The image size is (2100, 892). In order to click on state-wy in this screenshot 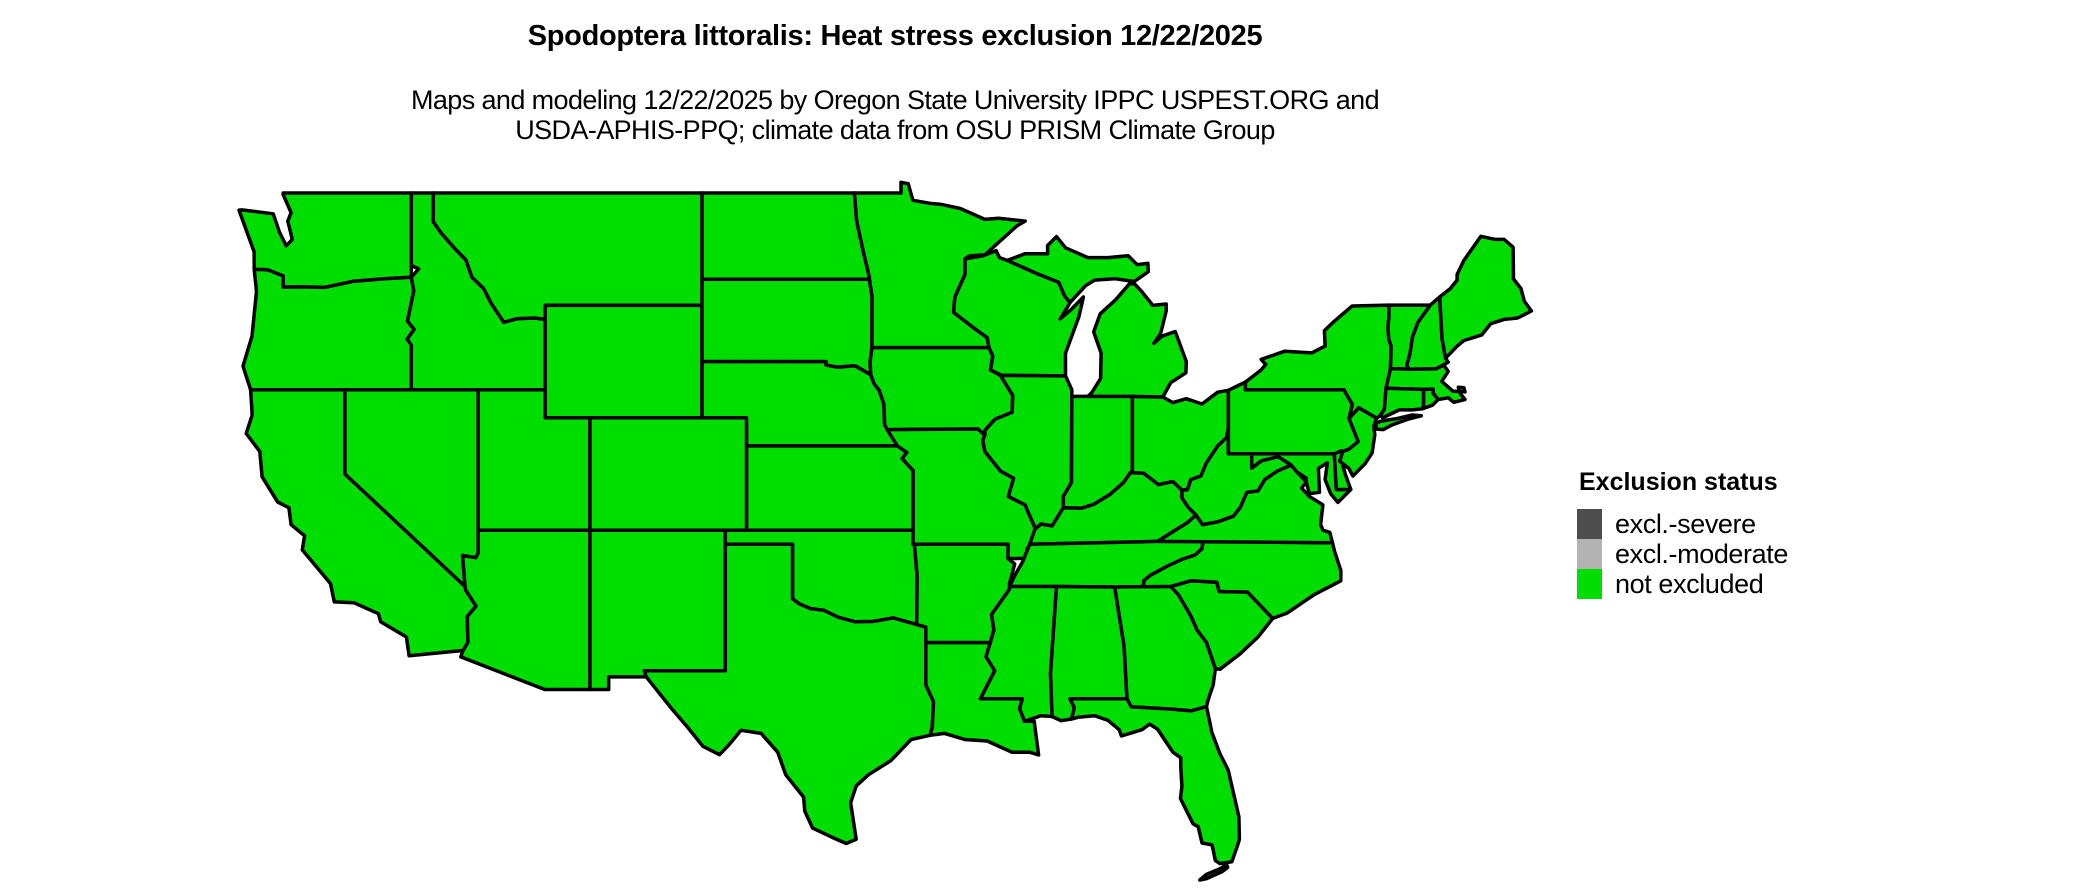, I will do `click(623, 361)`.